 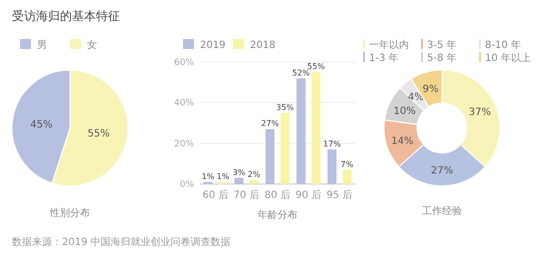 What do you see at coordinates (442, 211) in the screenshot?
I see `text: 工作经验` at bounding box center [442, 211].